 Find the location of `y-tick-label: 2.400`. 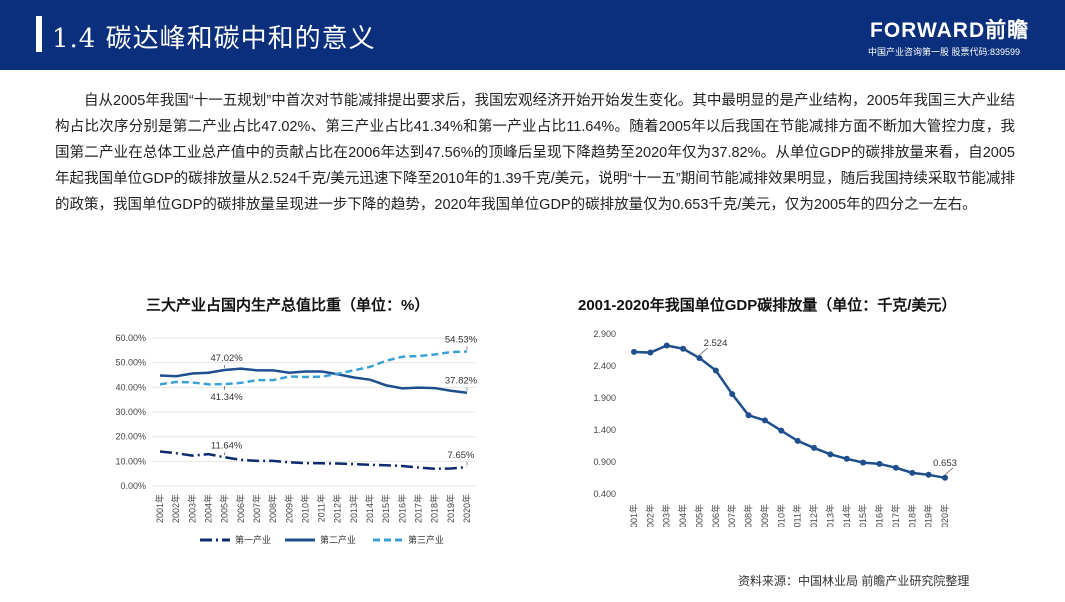

y-tick-label: 2.400 is located at coordinates (604, 366).